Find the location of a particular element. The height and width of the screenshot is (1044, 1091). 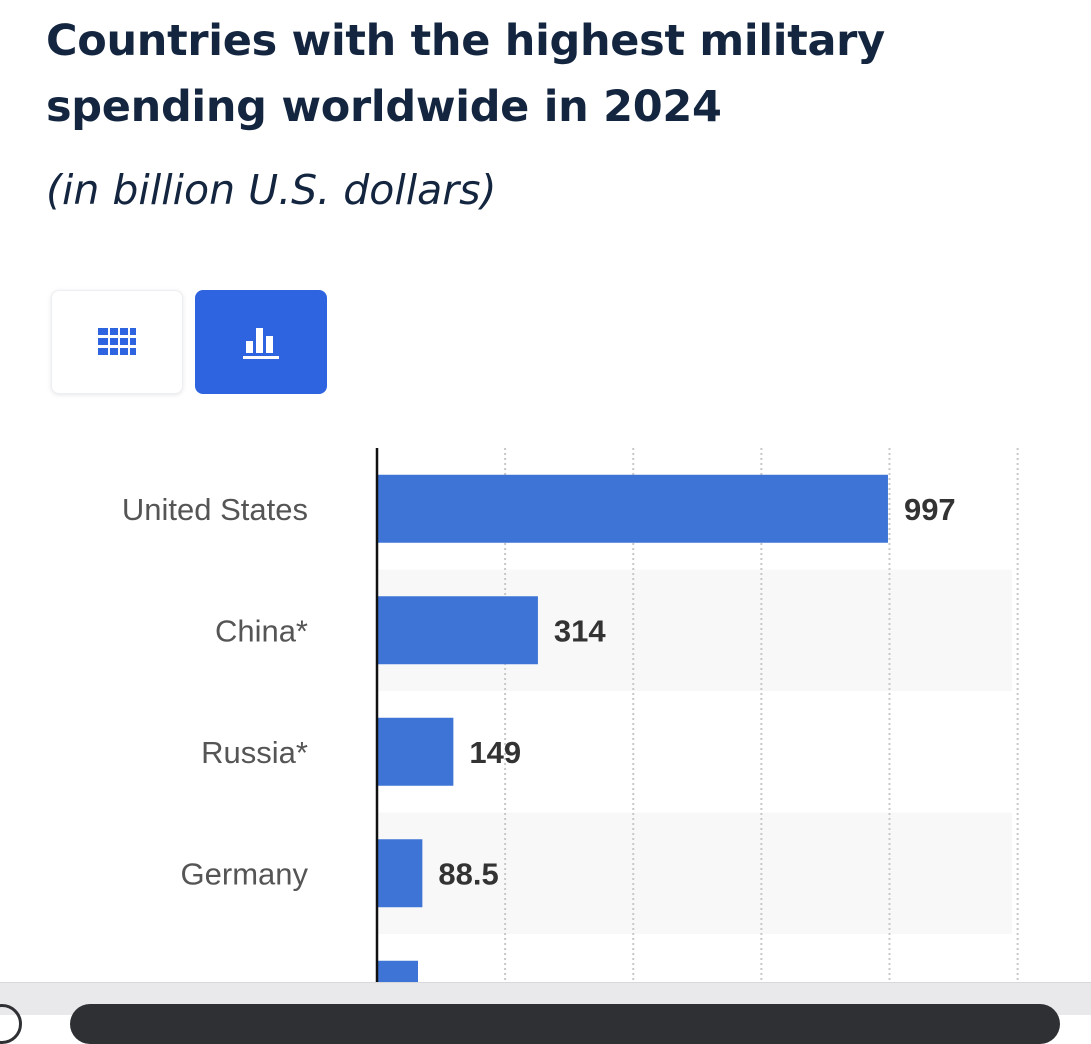

table-view-button is located at coordinates (117, 342).